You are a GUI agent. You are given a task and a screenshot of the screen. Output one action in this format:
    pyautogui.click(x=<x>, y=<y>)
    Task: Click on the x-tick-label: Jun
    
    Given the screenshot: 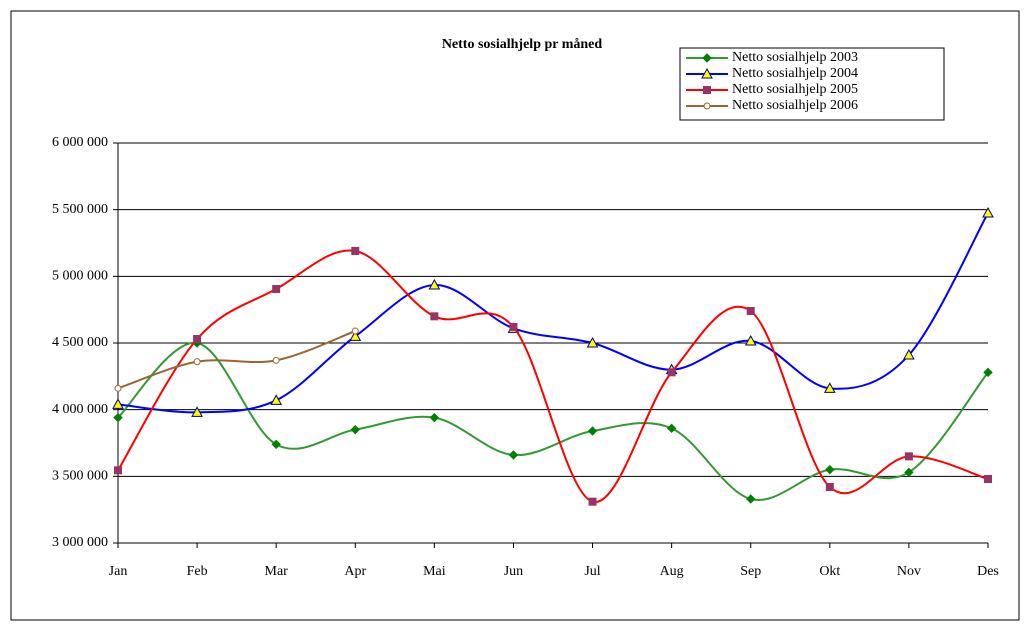 What is the action you would take?
    pyautogui.click(x=513, y=571)
    